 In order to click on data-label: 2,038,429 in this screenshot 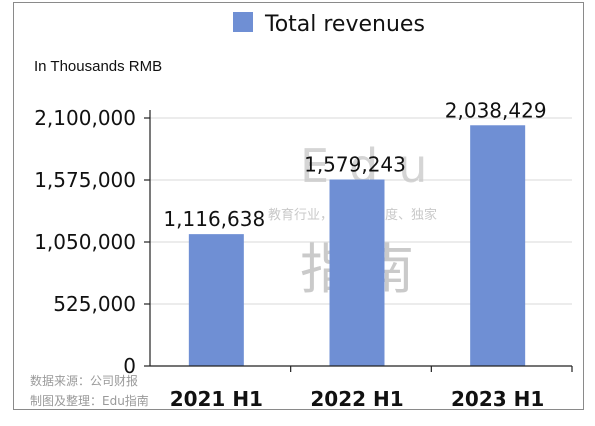, I will do `click(496, 110)`.